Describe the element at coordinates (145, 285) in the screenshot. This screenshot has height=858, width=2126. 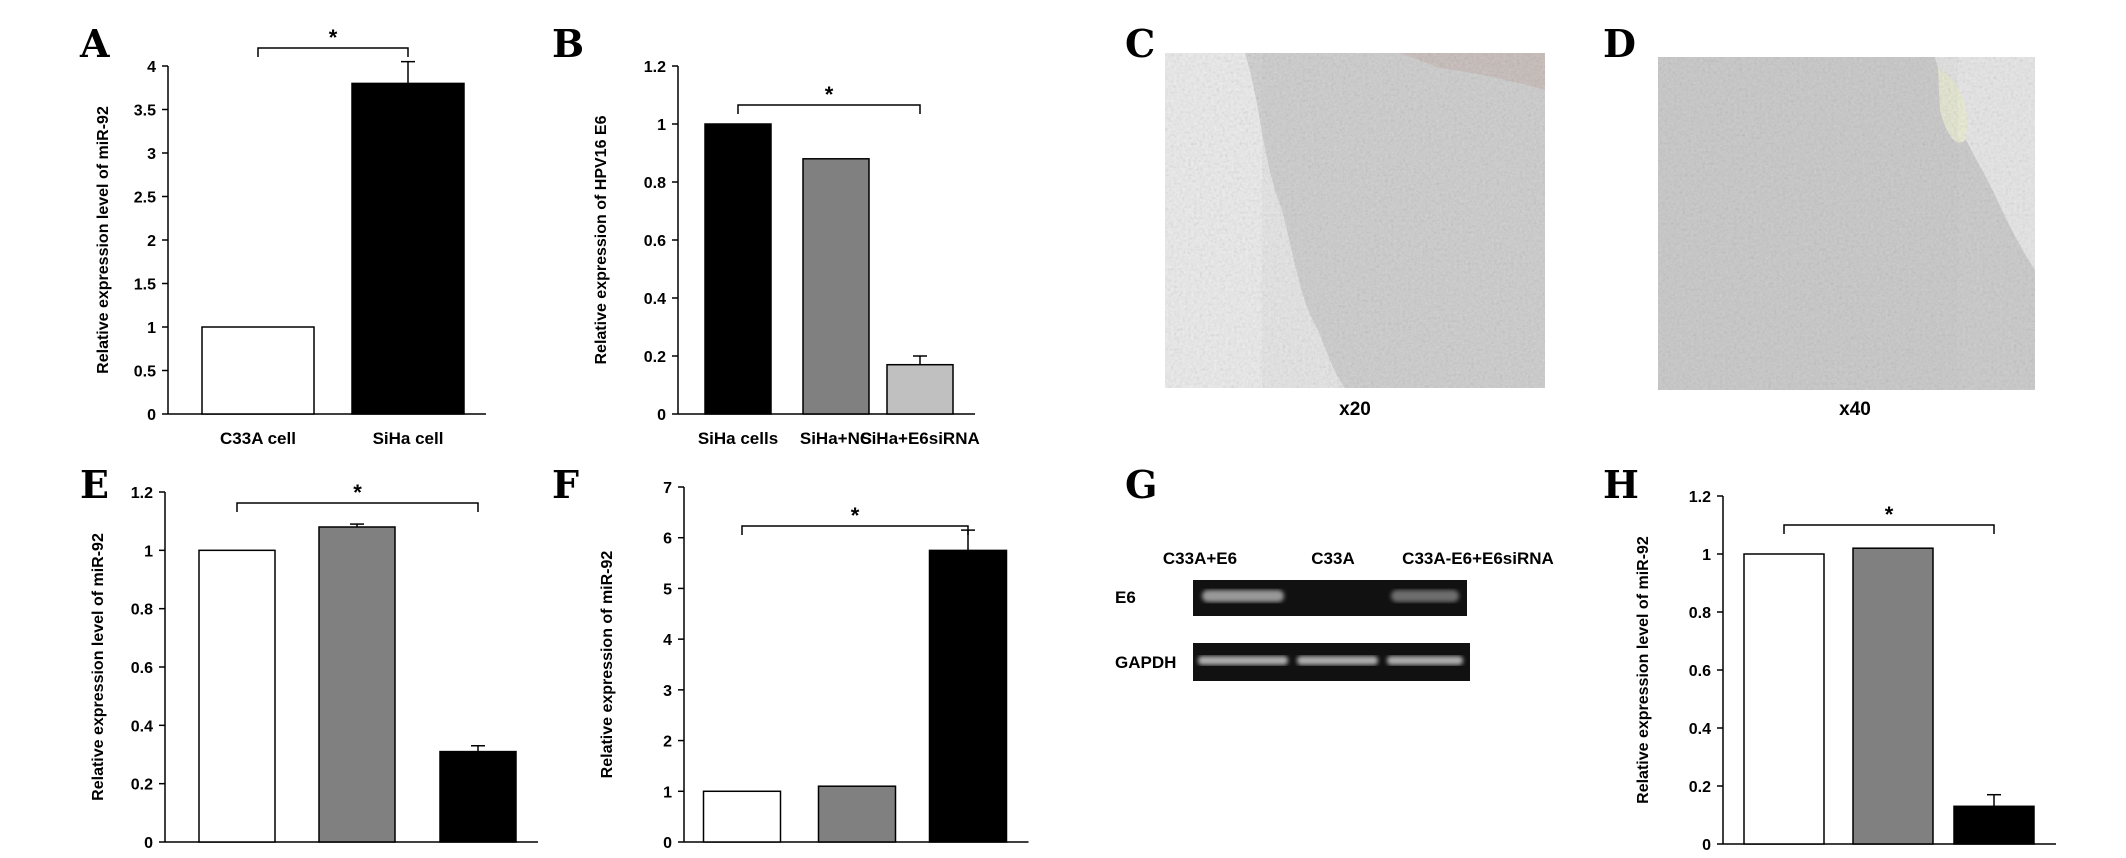
I see `y-tick-label: 1.5` at that location.